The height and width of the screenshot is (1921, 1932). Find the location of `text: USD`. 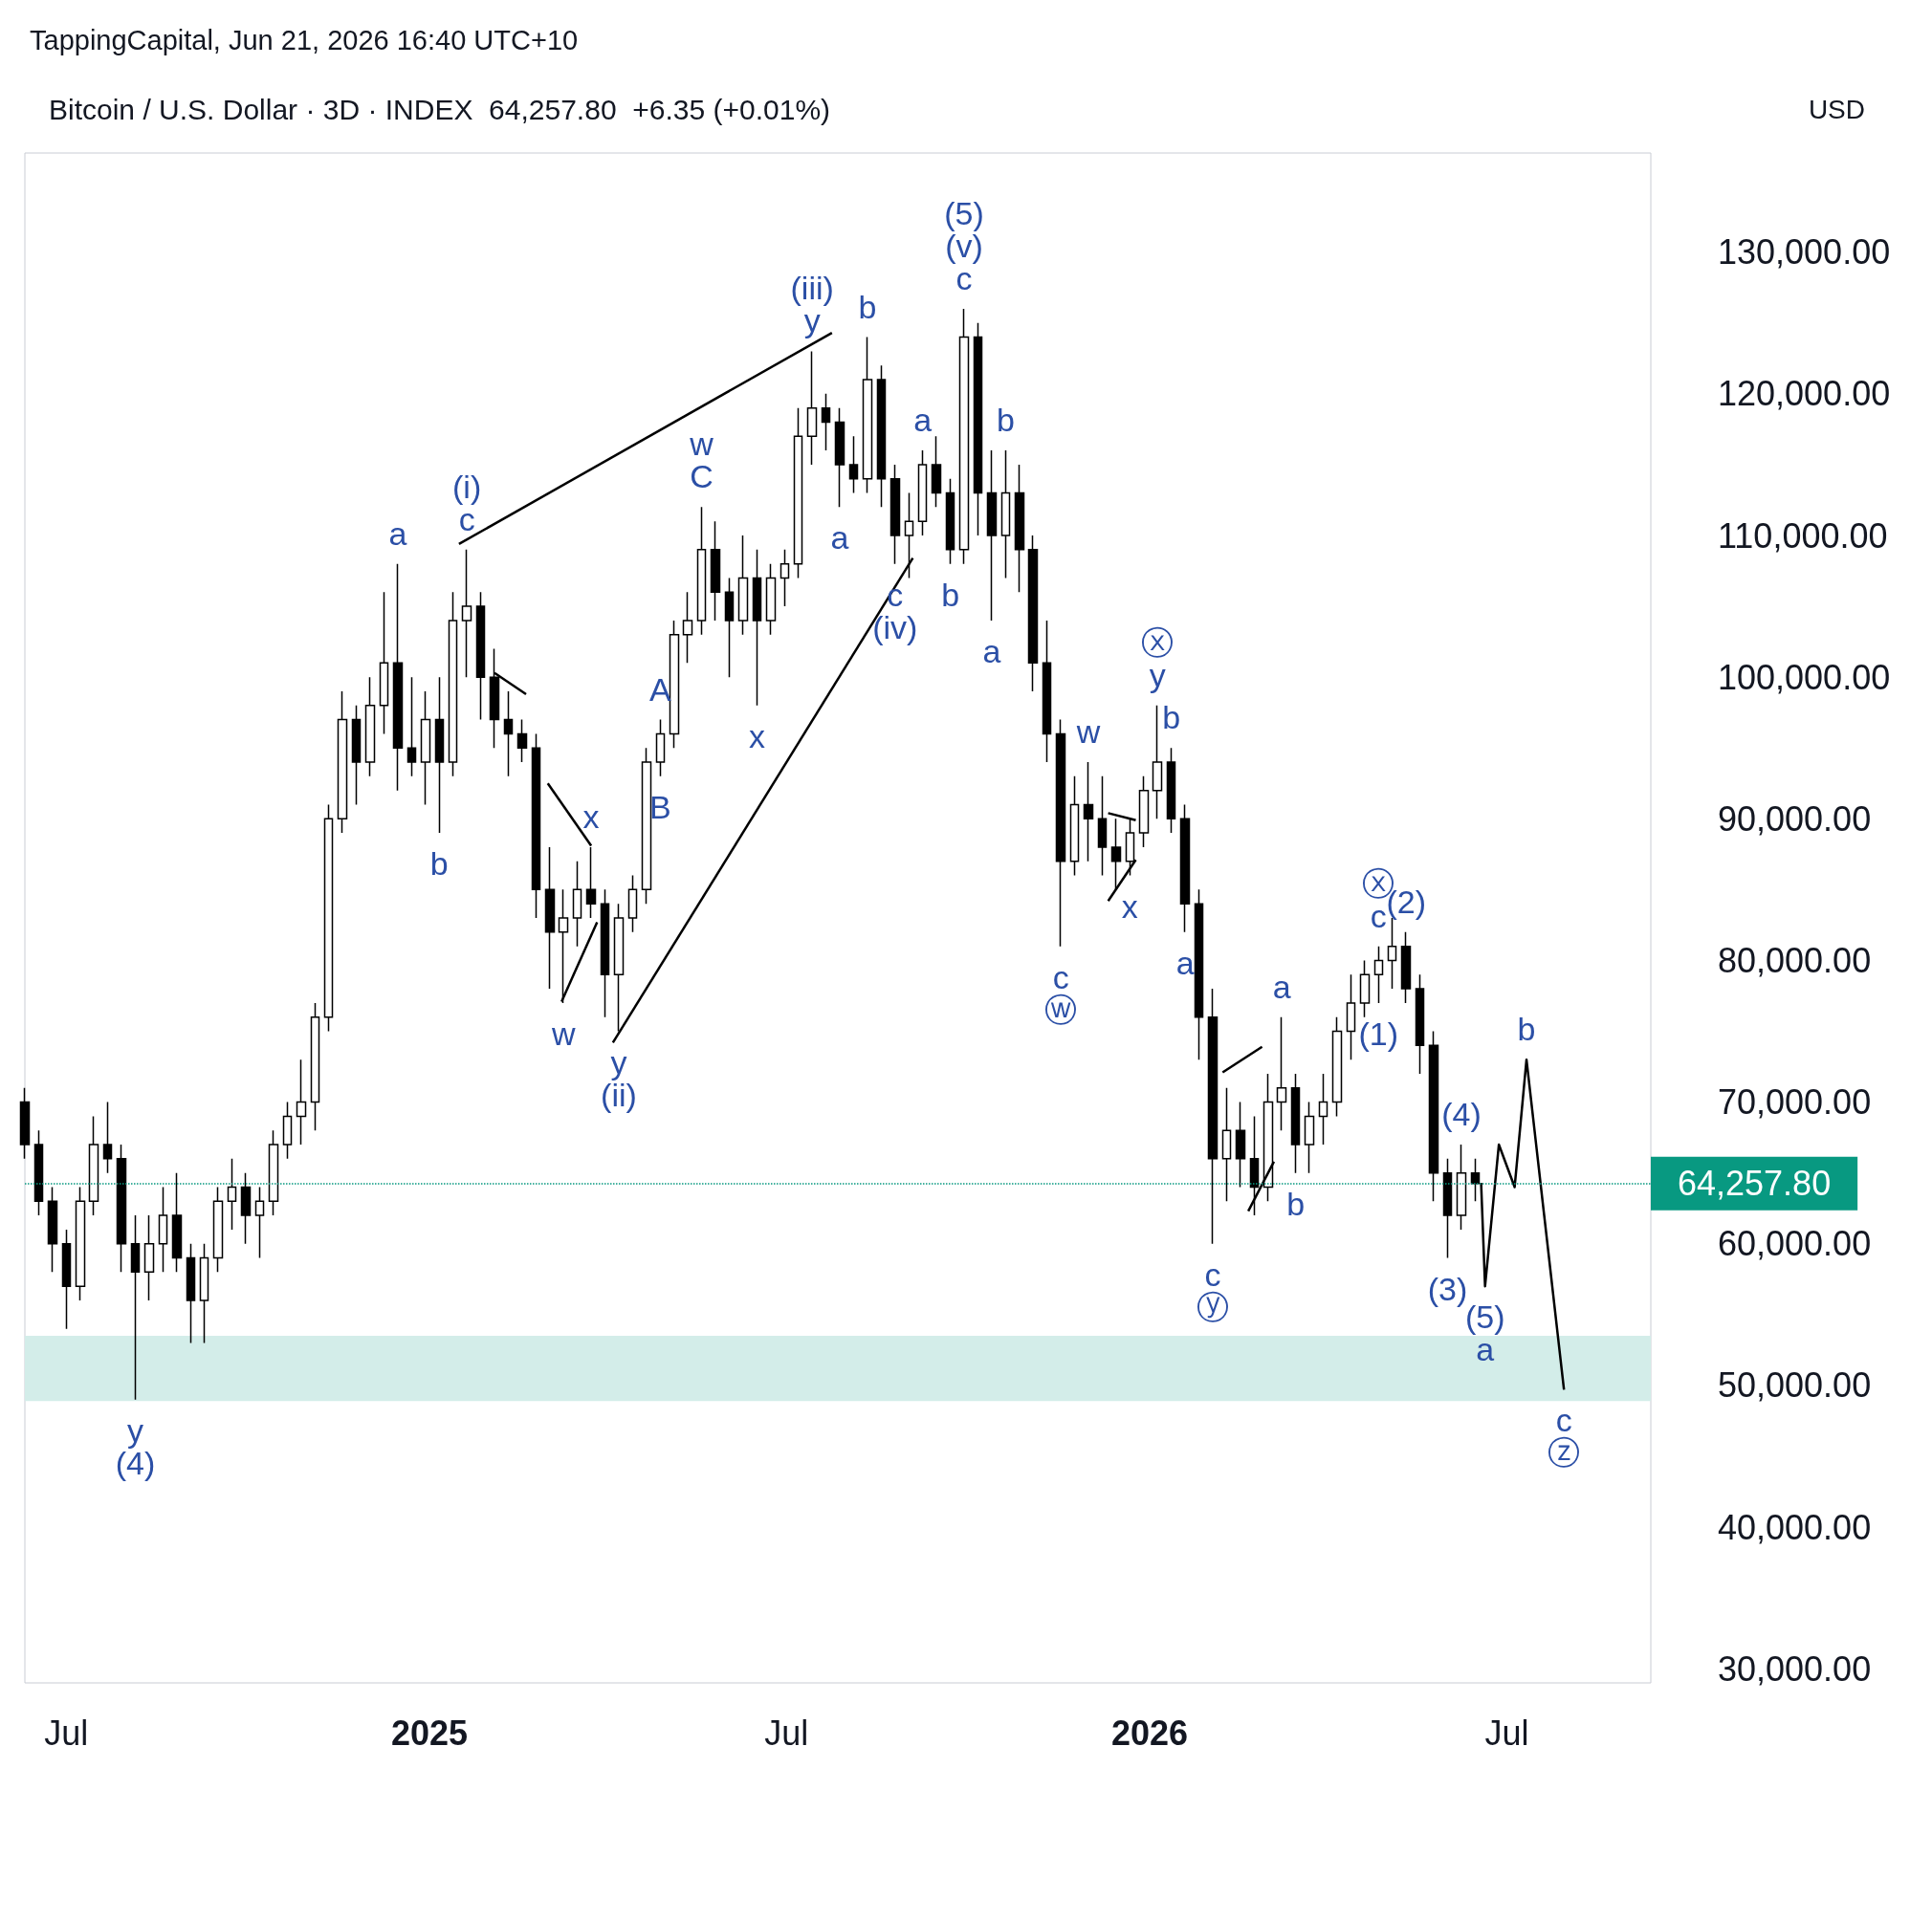

text: USD is located at coordinates (1837, 109).